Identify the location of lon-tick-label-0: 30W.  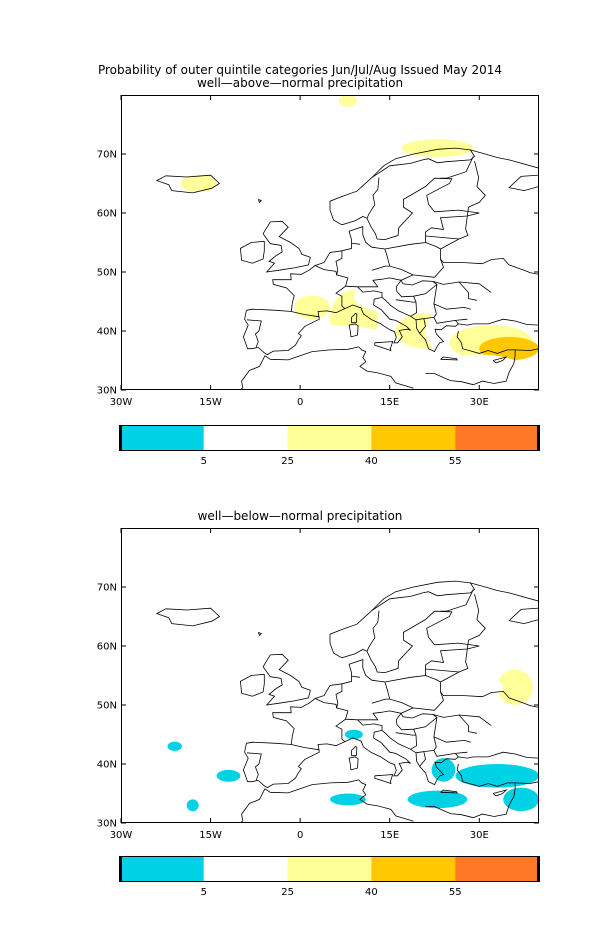
(121, 402).